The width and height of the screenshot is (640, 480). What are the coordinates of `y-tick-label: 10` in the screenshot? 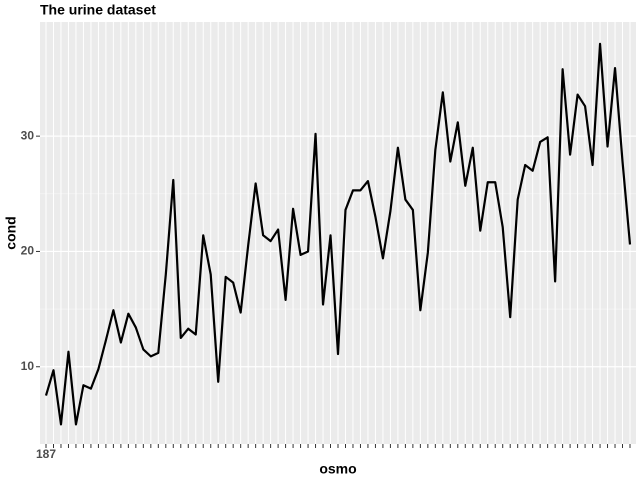 It's located at (28, 366).